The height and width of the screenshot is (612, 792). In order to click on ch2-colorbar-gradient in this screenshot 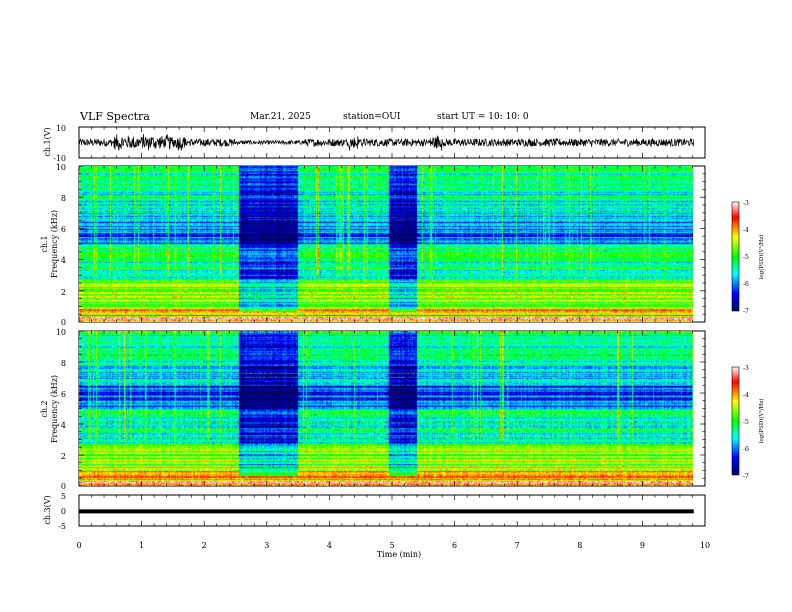, I will do `click(735, 421)`.